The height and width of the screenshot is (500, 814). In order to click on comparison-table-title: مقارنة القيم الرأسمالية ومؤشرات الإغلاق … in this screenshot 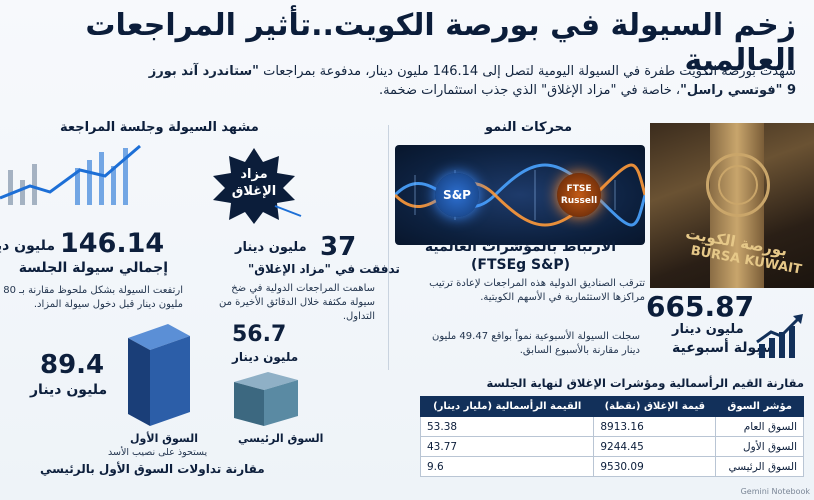, I will do `click(645, 383)`.